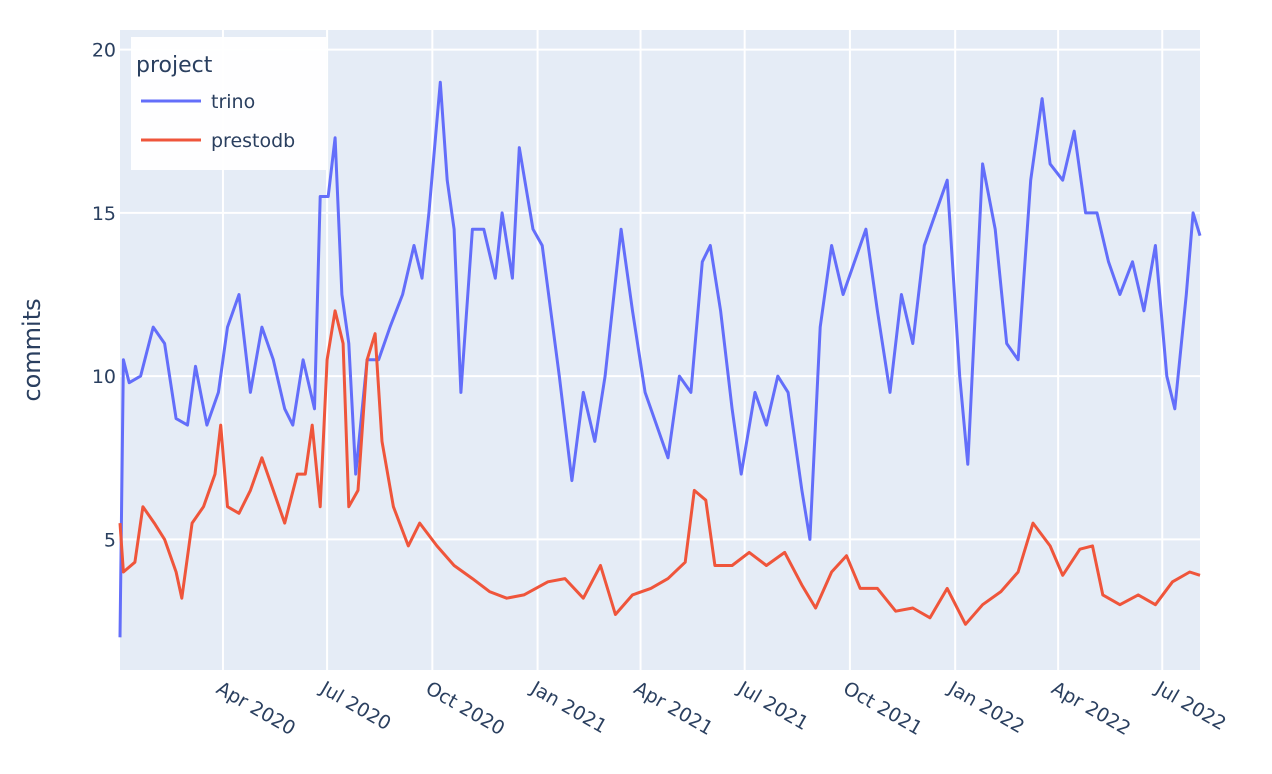  Describe the element at coordinates (198, 102) in the screenshot. I see `legend-item-trino: trino` at that location.